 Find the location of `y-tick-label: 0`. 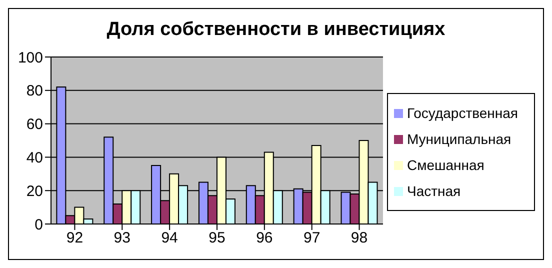

y-tick-label: 0 is located at coordinates (38, 225).